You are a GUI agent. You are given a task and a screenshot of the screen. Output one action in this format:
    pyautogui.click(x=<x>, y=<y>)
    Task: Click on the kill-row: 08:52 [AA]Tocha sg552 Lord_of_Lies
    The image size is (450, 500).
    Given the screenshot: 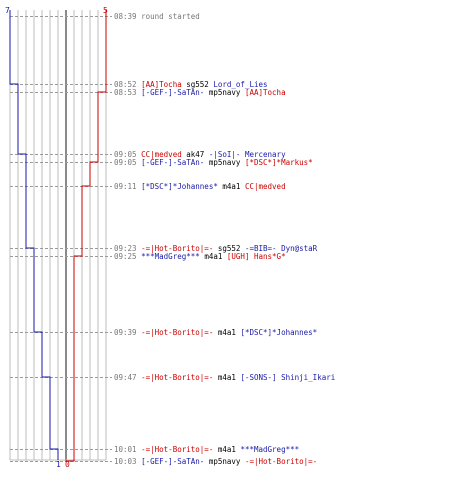 What is the action you would take?
    pyautogui.click(x=191, y=84)
    